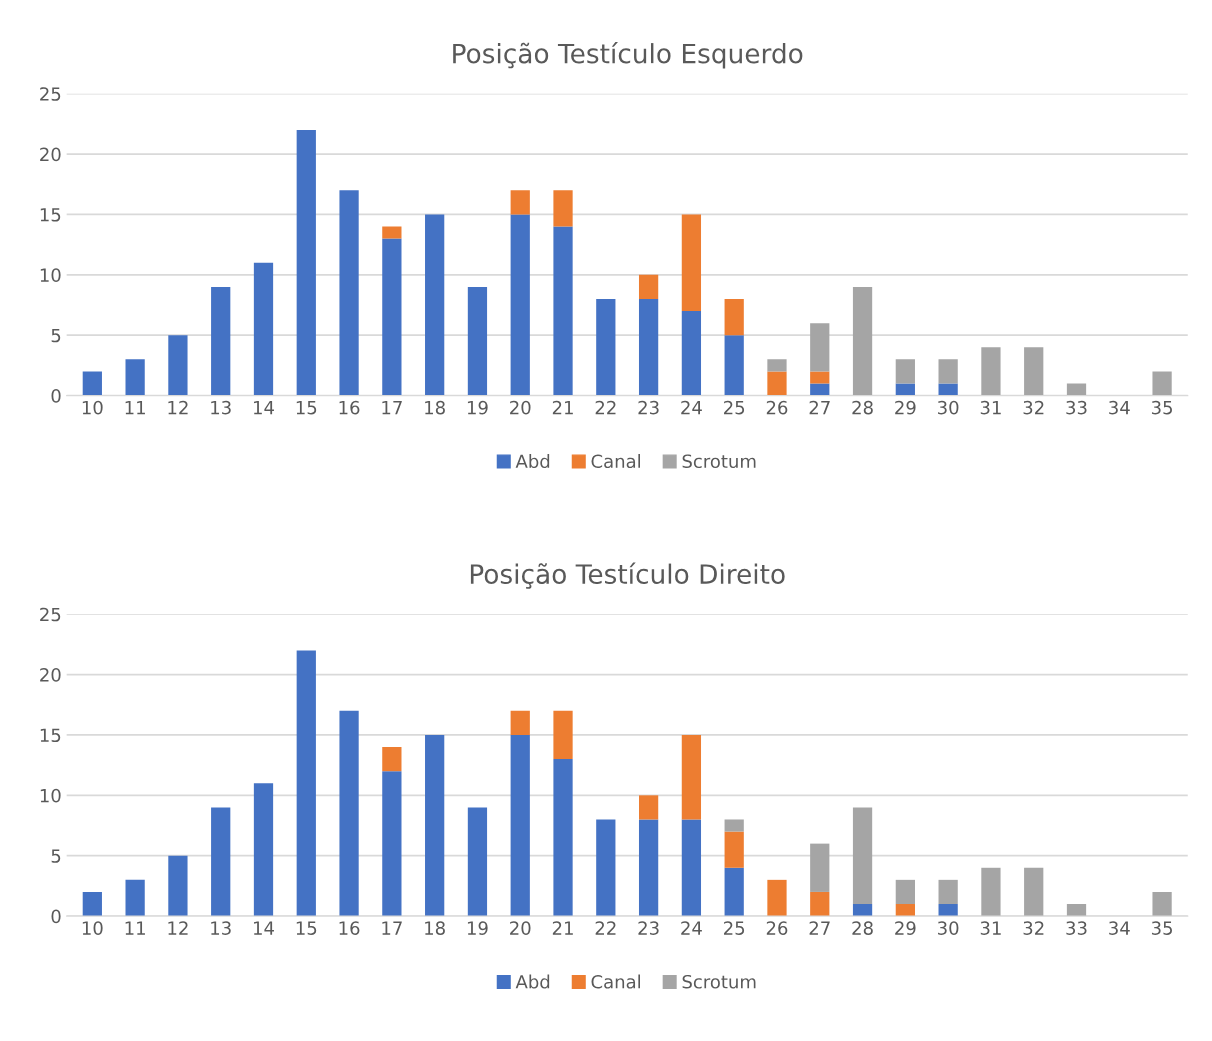  What do you see at coordinates (1033, 928) in the screenshot?
I see `x-tick-label: 32` at bounding box center [1033, 928].